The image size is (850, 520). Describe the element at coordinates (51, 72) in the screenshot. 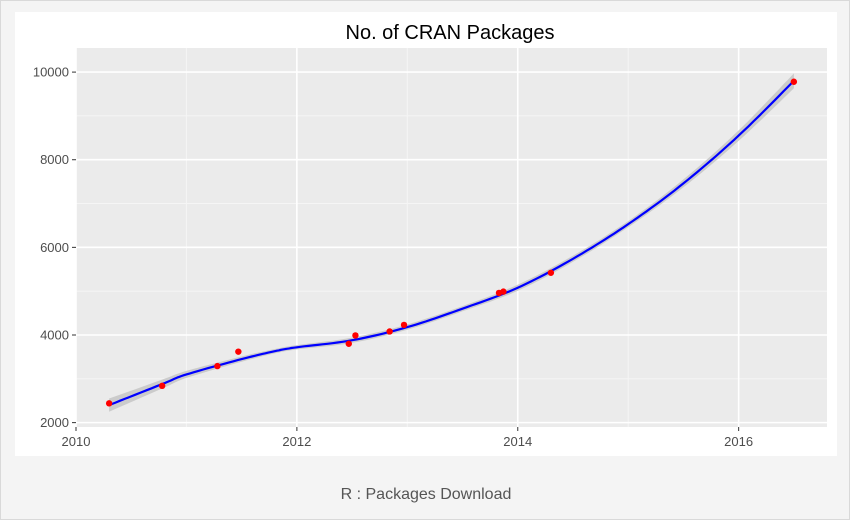

I see `y-tick-label: 10000` at that location.